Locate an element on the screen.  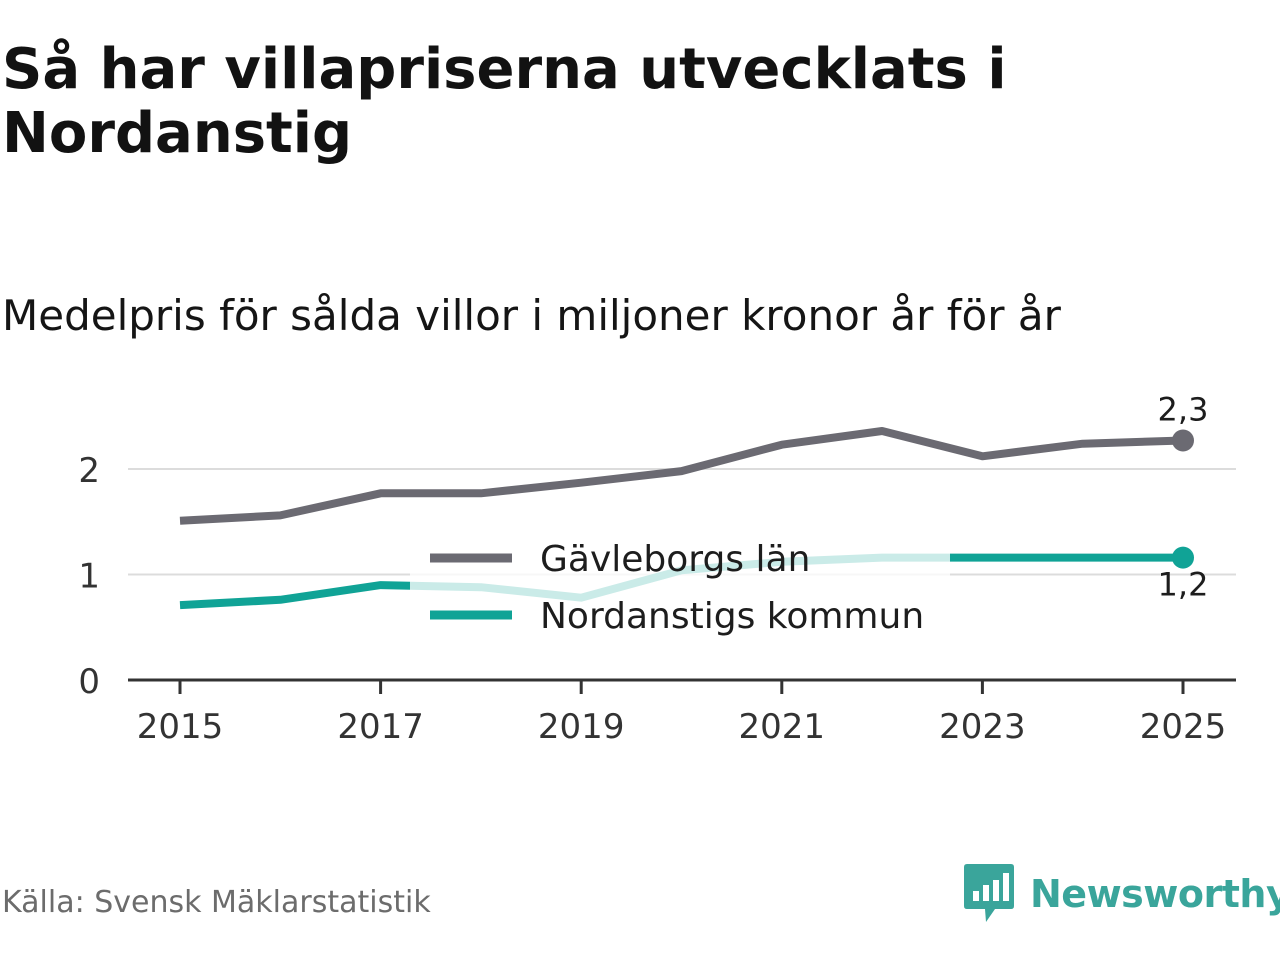
y-tick-label-0: 0 is located at coordinates (89, 682).